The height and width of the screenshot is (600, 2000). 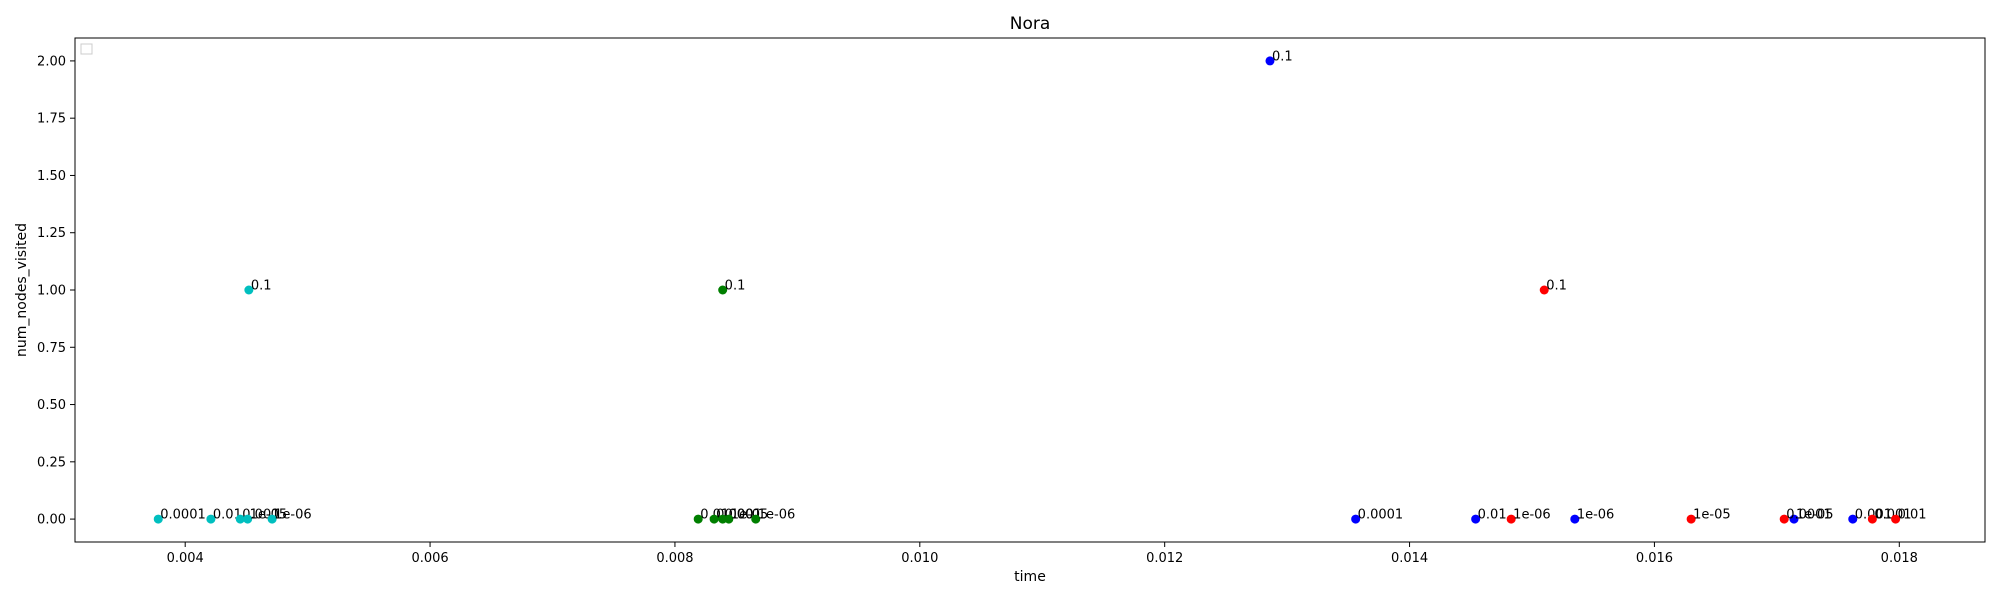 I want to click on y-axis: 0.00 0.25 0.50 0.75 1.00 1.25 1.50 1.75 2.00, so click(x=56, y=291).